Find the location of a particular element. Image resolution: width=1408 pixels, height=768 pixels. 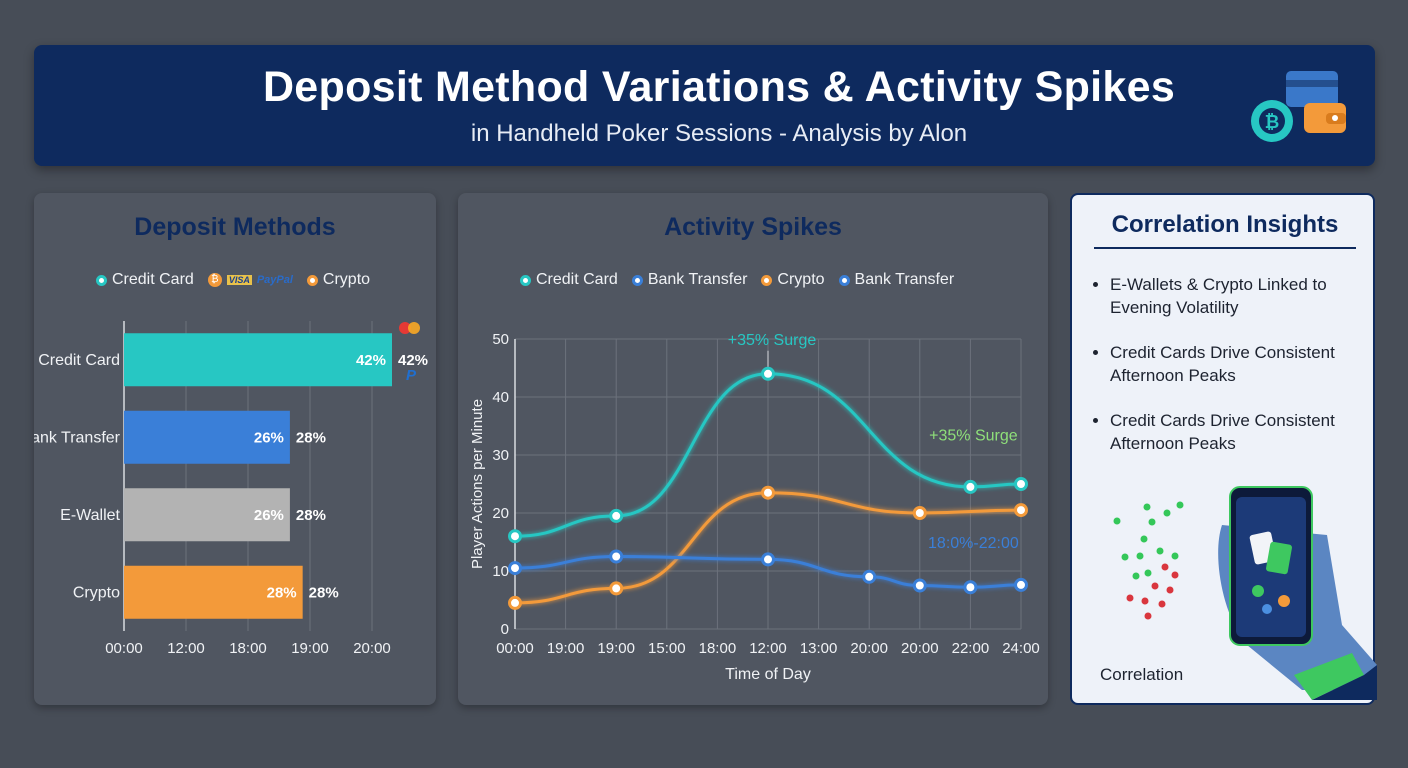

payment-logos: ₿ VISA PayPal is located at coordinates (250, 280).